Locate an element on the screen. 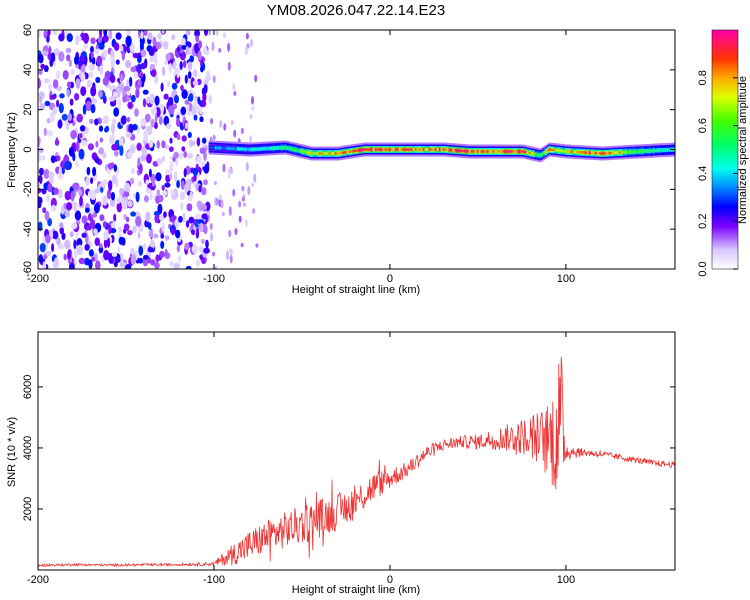  colorbar-tick-label: 0.2 is located at coordinates (703, 221).